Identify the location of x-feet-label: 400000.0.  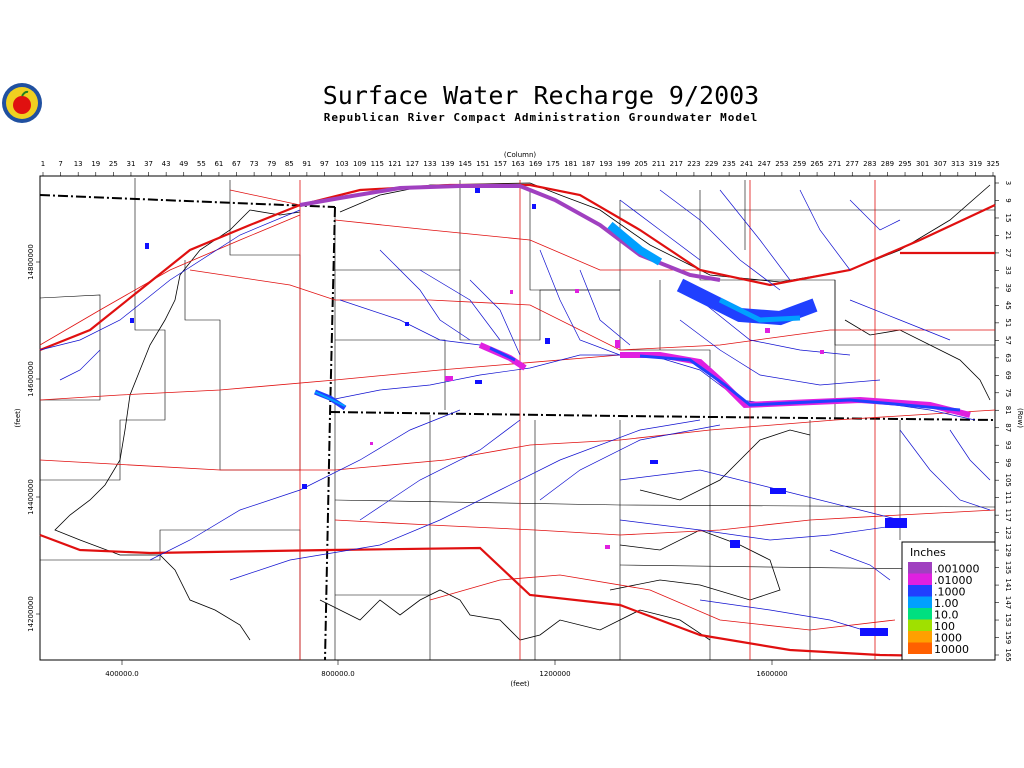
(121, 674).